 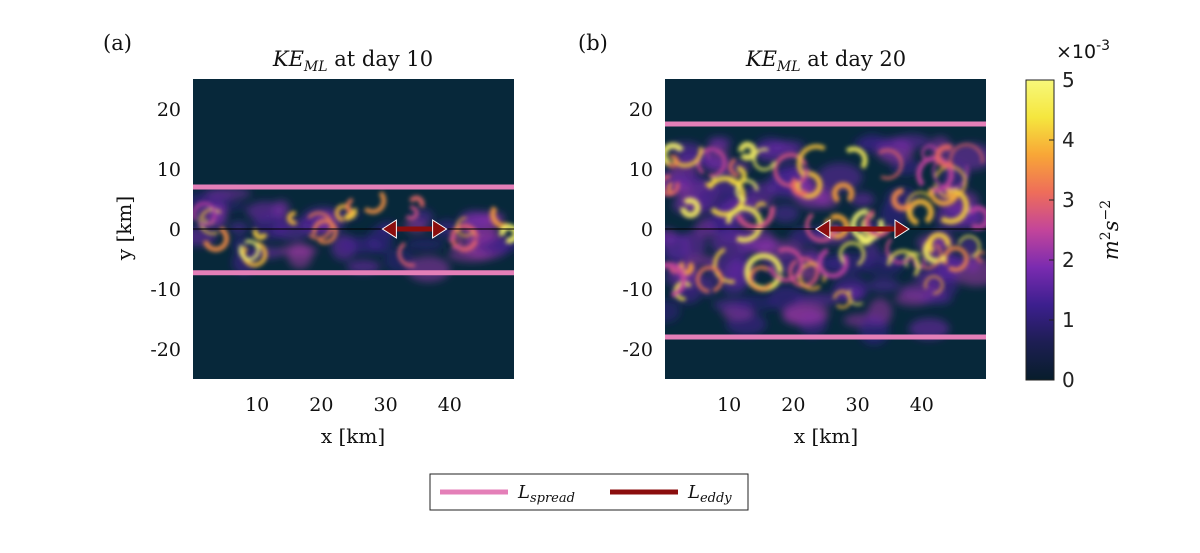 I want to click on colorbar-unit-label: m2s−2, so click(x=1110, y=230).